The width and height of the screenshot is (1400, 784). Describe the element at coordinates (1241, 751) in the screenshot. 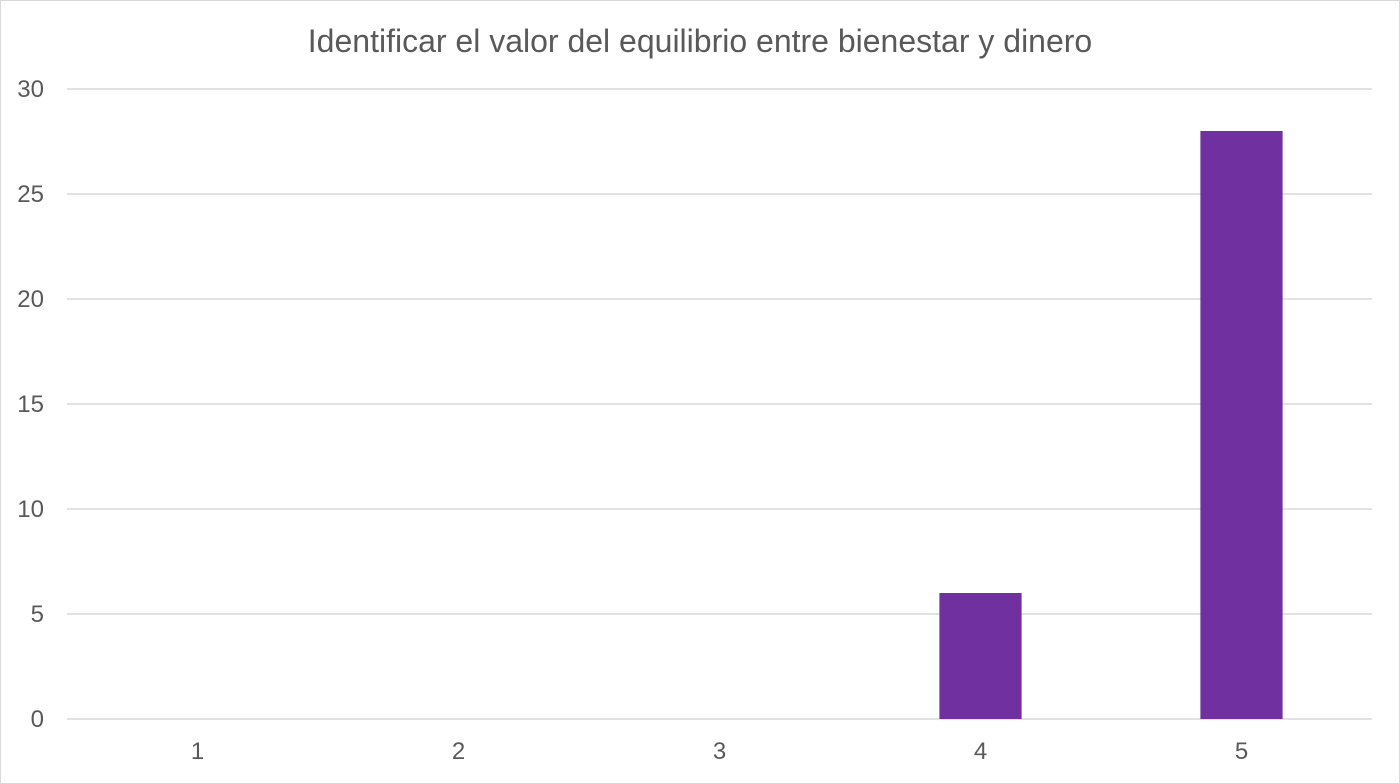

I see `x-tick-label: 5` at that location.